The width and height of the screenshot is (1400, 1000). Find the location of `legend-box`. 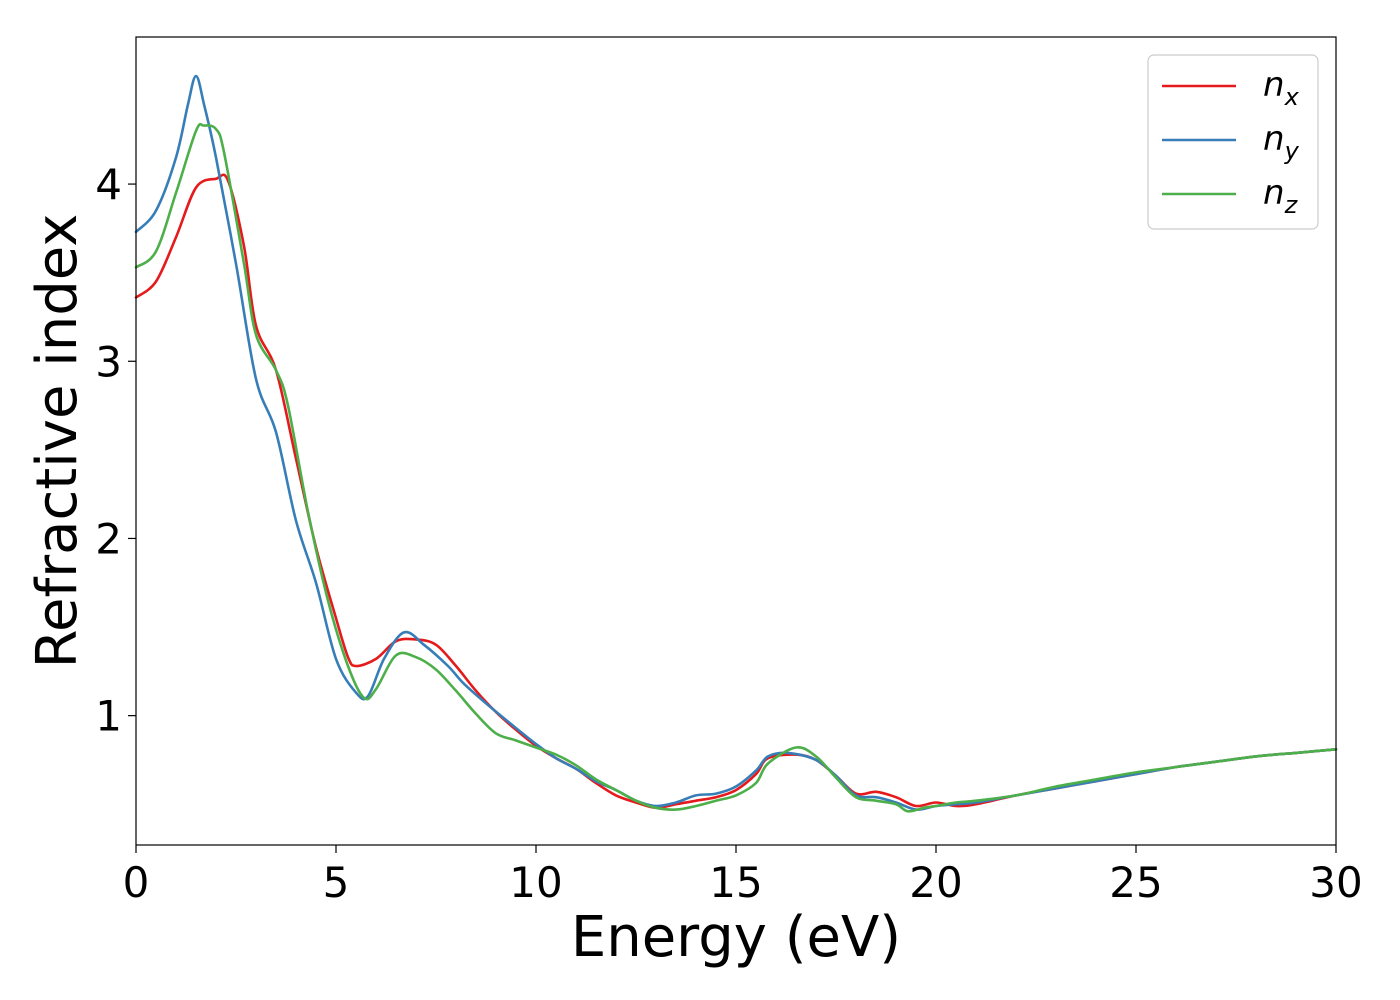

legend-box is located at coordinates (1233, 142).